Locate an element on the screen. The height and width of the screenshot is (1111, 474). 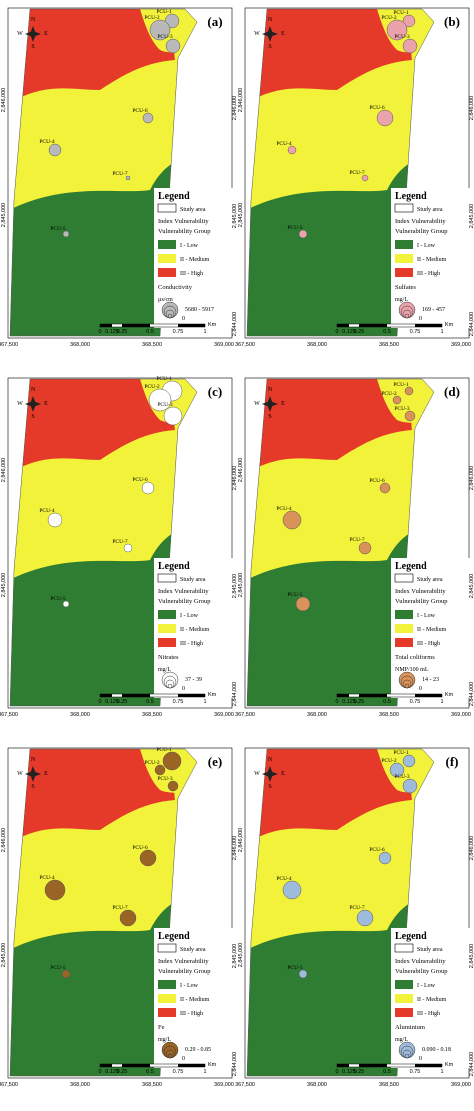
scale-label: 0.125 is located at coordinates (349, 332).